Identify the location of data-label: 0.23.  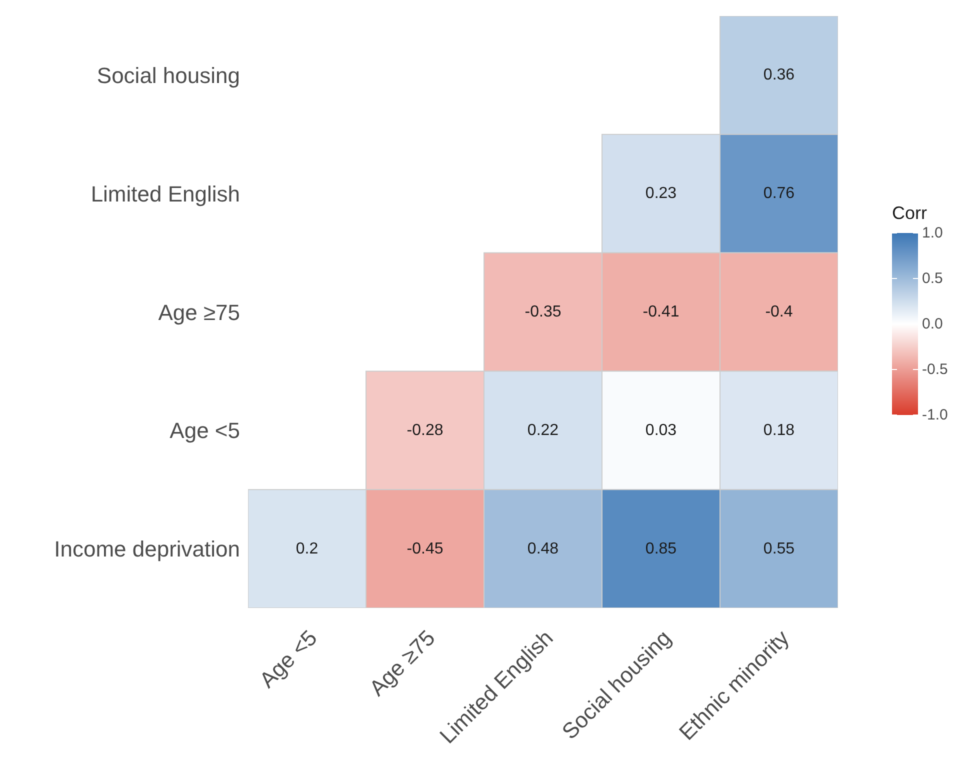
(661, 193).